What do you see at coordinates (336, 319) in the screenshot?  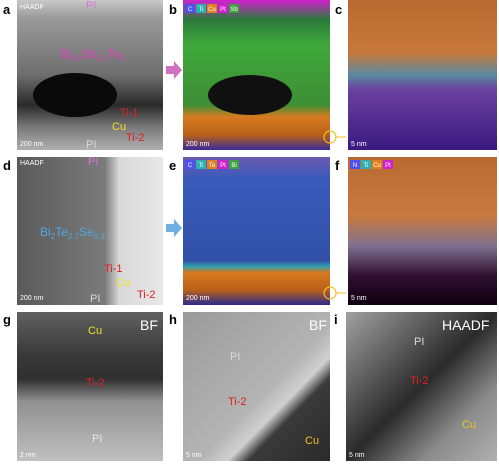 I see `panel-letter: i` at bounding box center [336, 319].